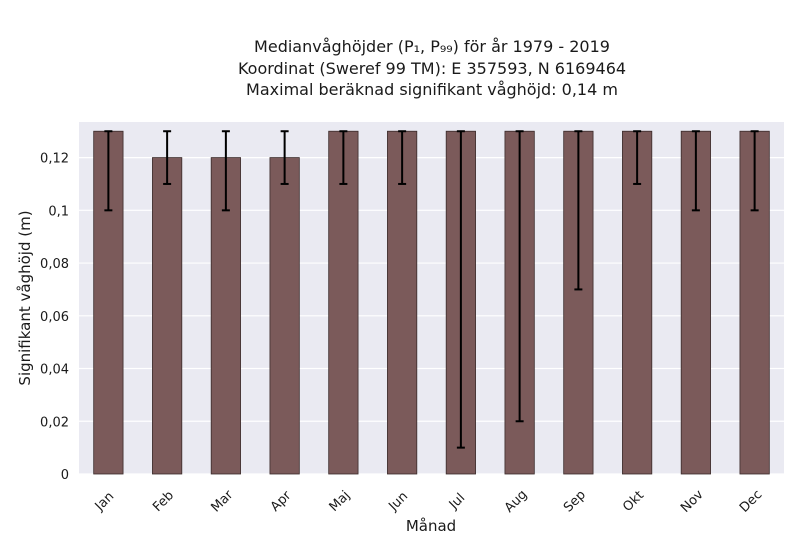  Describe the element at coordinates (431, 526) in the screenshot. I see `x-axis-label: Månad` at that location.